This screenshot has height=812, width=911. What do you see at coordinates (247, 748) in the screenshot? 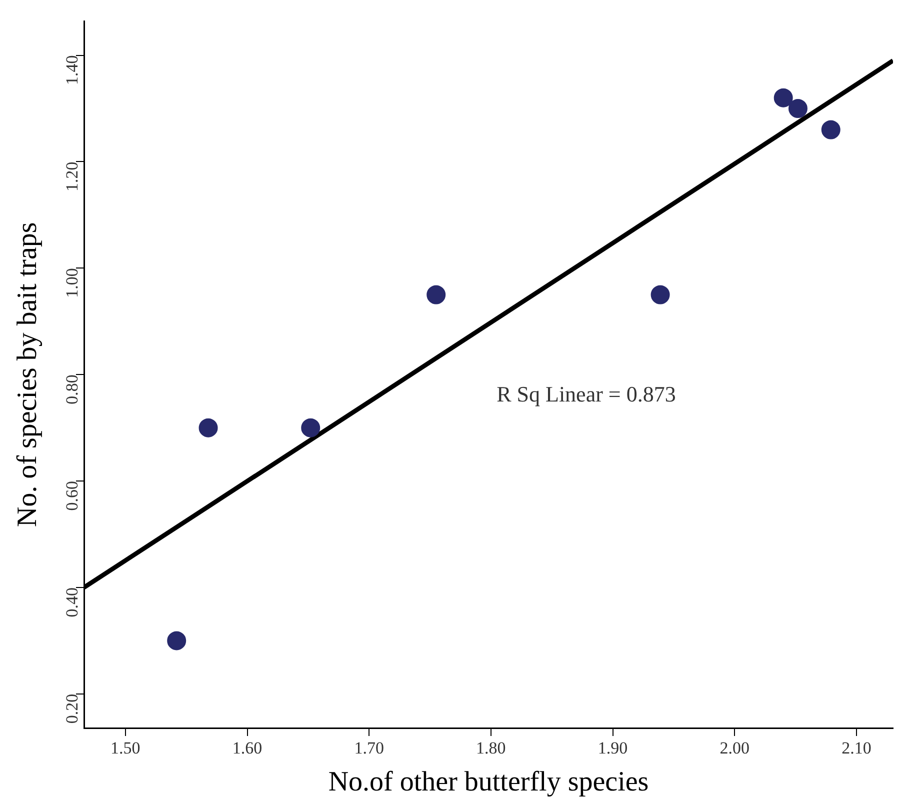
I see `x-tick-label: 1.60` at bounding box center [247, 748].